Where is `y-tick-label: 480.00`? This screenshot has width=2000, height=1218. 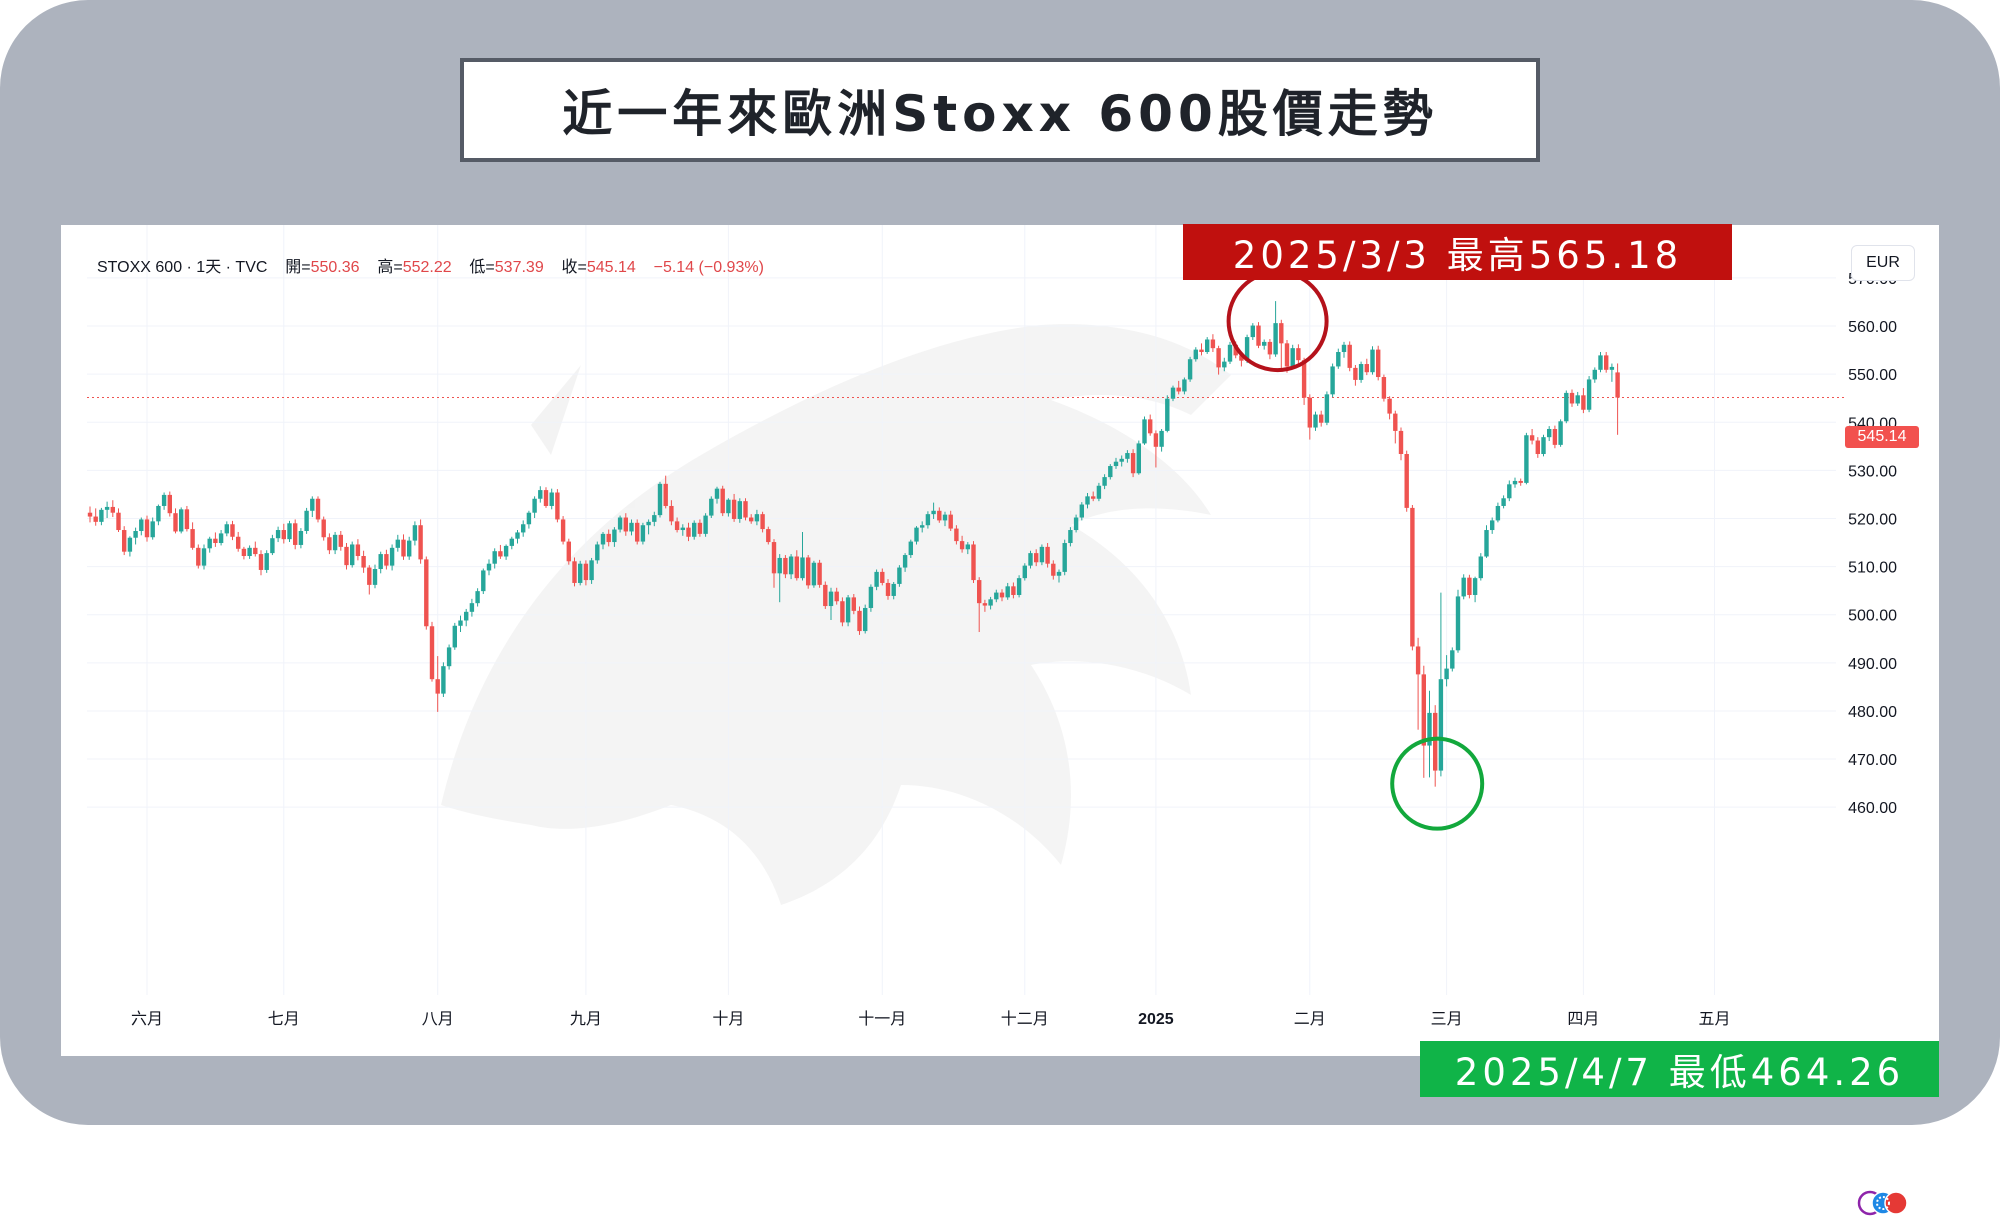
y-tick-label: 480.00 is located at coordinates (1872, 712).